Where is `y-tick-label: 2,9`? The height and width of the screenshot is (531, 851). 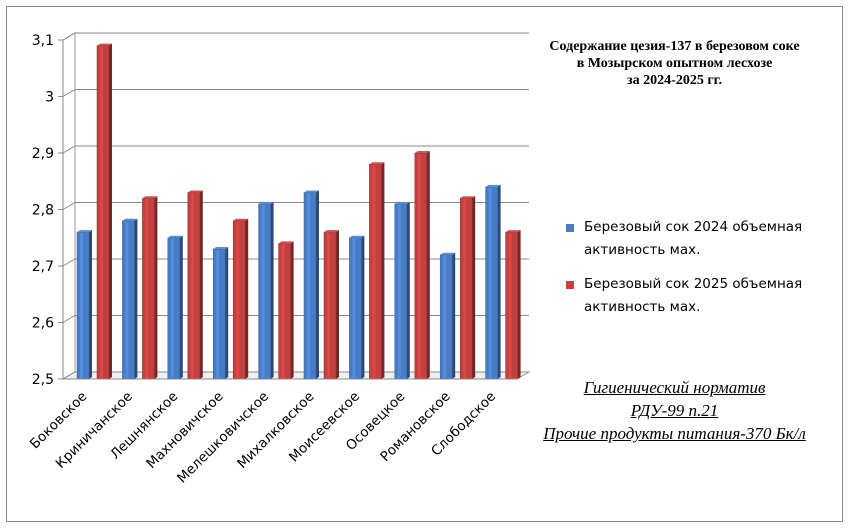 y-tick-label: 2,9 is located at coordinates (43, 154).